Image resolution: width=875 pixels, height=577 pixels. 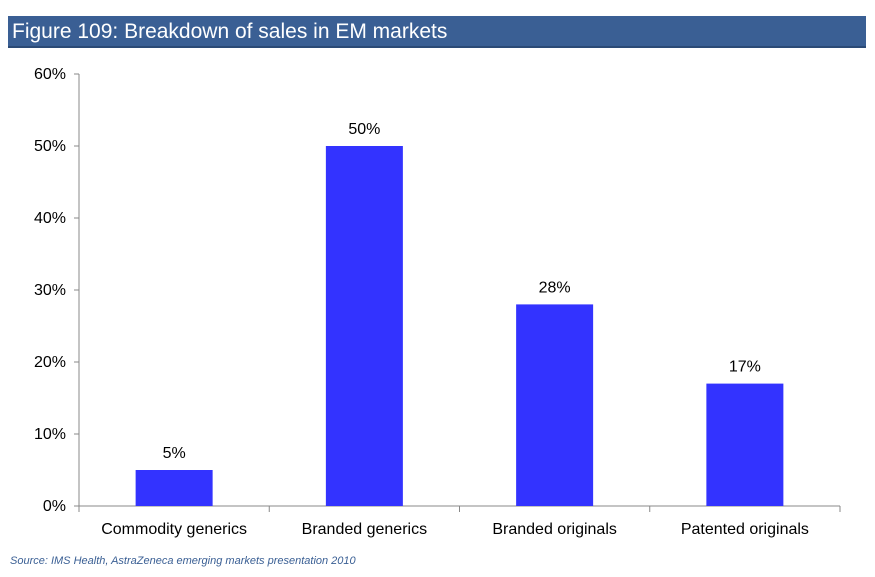 I want to click on data-label: 50%, so click(x=364, y=129).